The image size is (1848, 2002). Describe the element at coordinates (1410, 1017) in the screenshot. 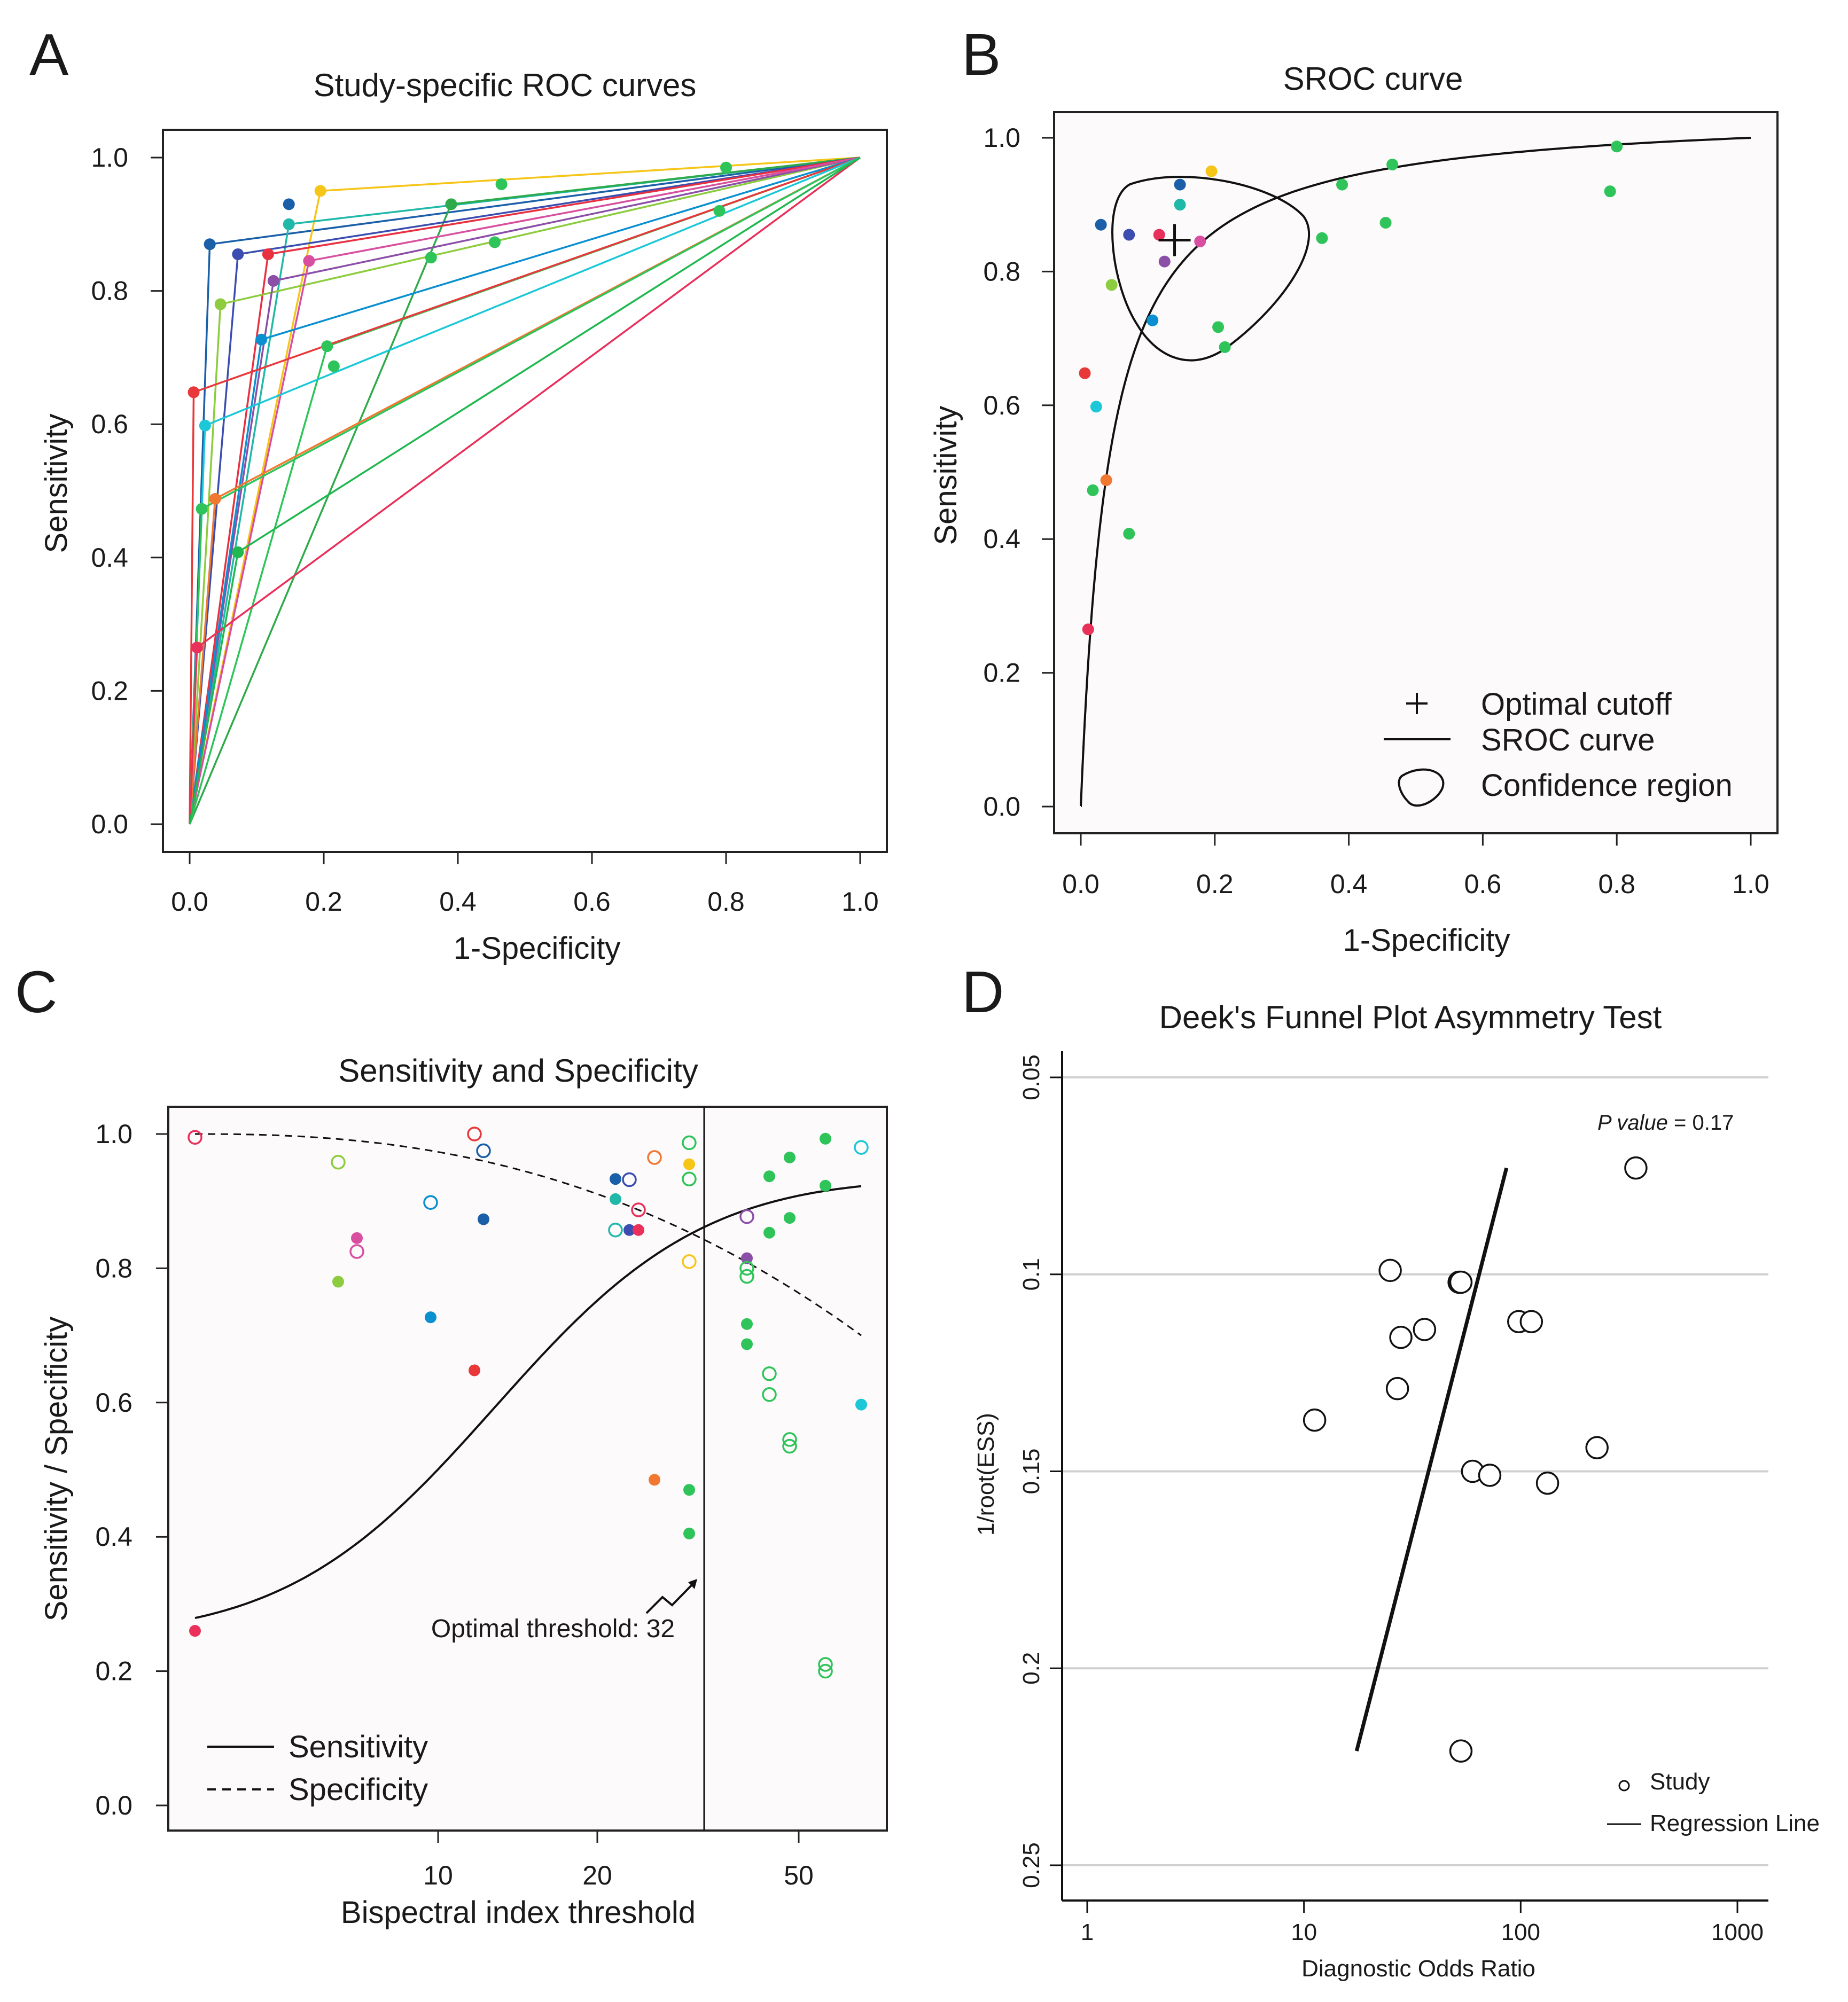

I see `panel-d-title: Deek's Funnel Plot Asymmetry Test` at that location.